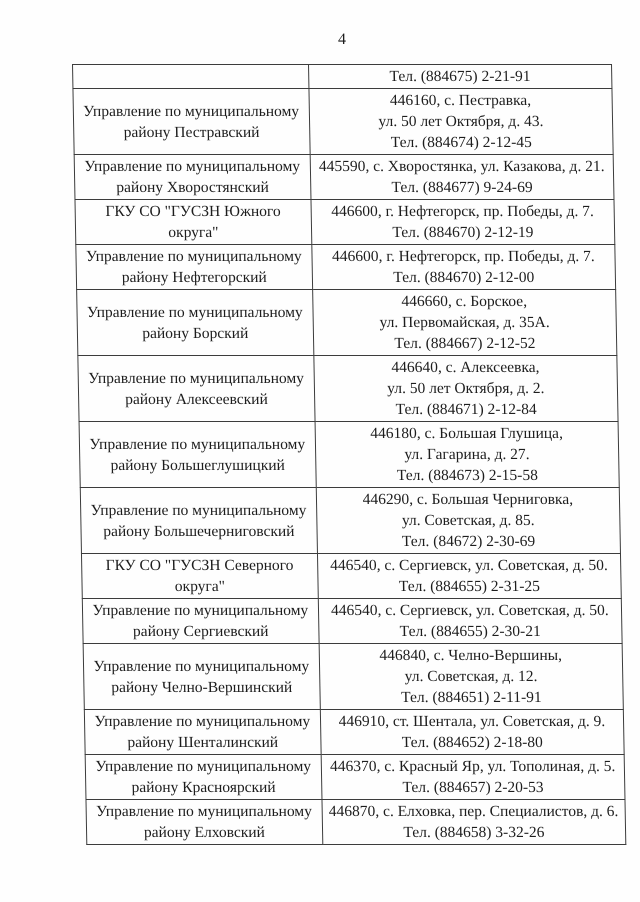 Image resolution: width=640 pixels, height=902 pixels. Describe the element at coordinates (465, 367) in the screenshot. I see `contact-cell-line: 446640, с. Алексеевка,` at that location.